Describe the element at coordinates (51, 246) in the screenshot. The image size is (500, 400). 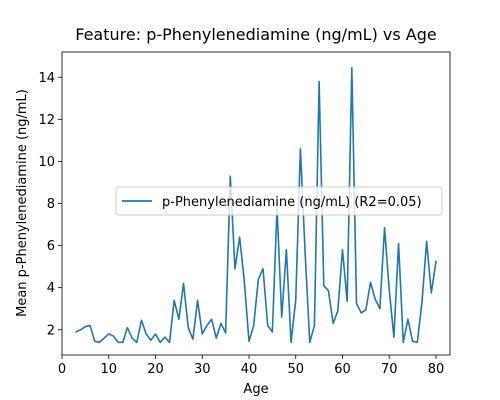
I see `y-tick-label: 6` at that location.